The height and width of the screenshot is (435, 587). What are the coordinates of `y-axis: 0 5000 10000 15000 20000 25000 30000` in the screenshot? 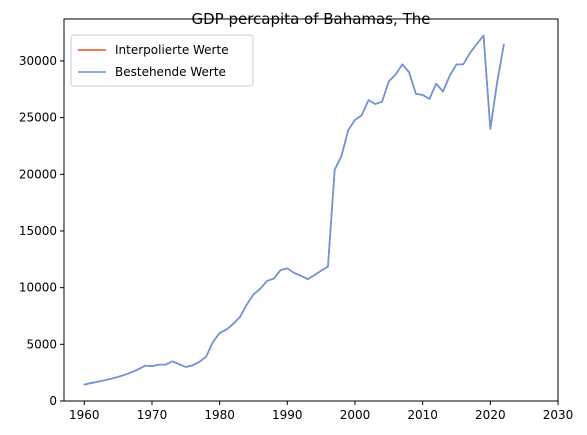 It's located at (41, 231).